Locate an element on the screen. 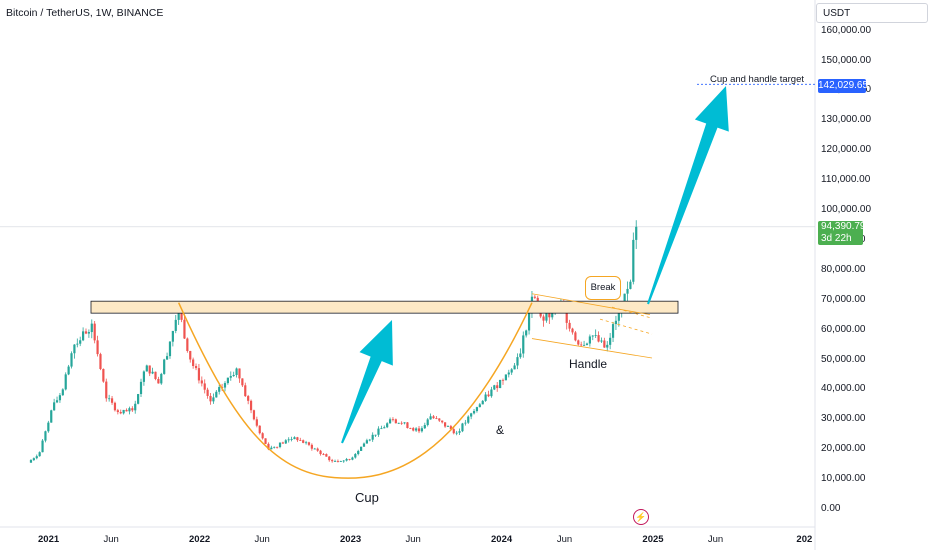 The image size is (932, 550). cup-label: Cup is located at coordinates (367, 497).